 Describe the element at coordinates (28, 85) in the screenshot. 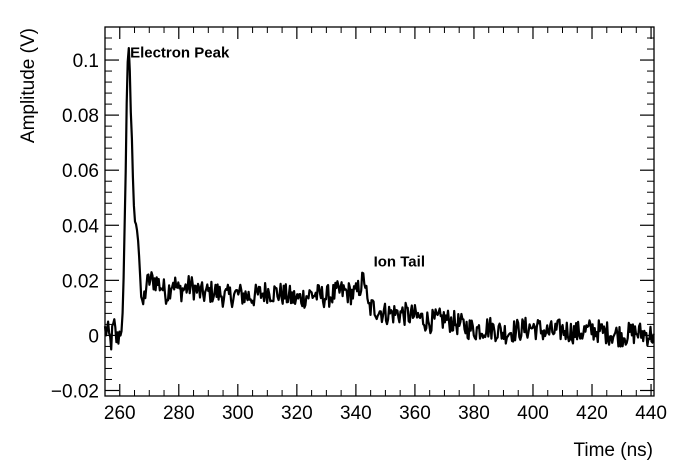

I see `y-axis-title: Amplitude (V)` at that location.